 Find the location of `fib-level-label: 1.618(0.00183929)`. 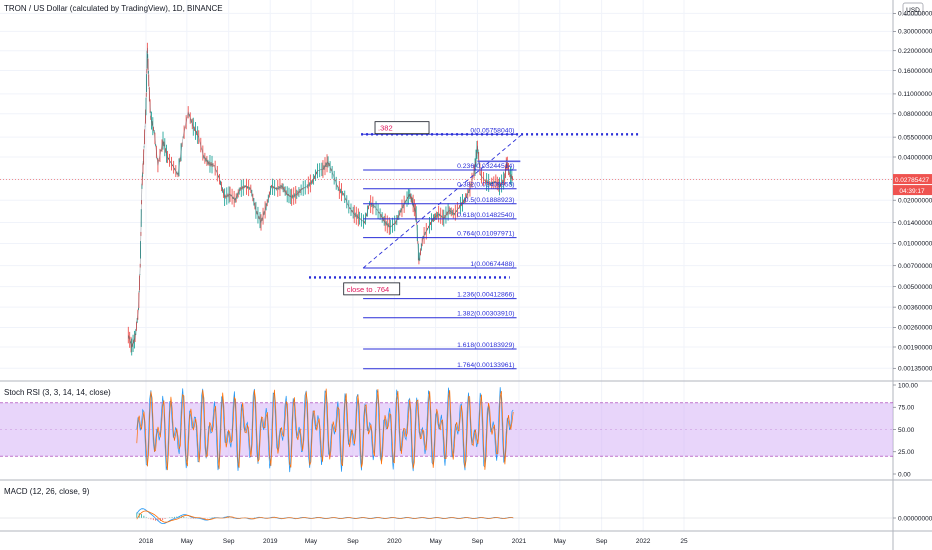

fib-level-label: 1.618(0.00183929) is located at coordinates (485, 345).